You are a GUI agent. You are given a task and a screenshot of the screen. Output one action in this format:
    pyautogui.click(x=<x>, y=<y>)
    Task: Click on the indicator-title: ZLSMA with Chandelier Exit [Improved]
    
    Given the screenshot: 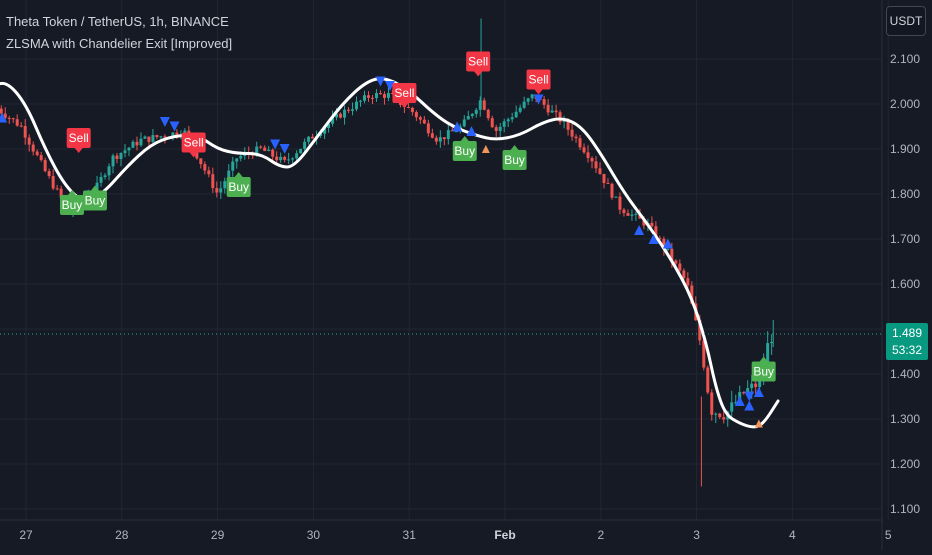 What is the action you would take?
    pyautogui.click(x=119, y=43)
    